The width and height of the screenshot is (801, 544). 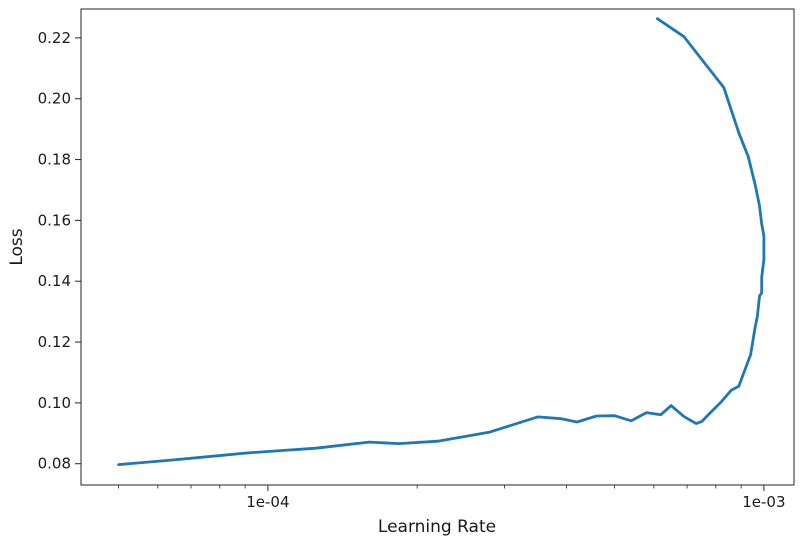 I want to click on y-tick-label: 0.12, so click(x=54, y=342).